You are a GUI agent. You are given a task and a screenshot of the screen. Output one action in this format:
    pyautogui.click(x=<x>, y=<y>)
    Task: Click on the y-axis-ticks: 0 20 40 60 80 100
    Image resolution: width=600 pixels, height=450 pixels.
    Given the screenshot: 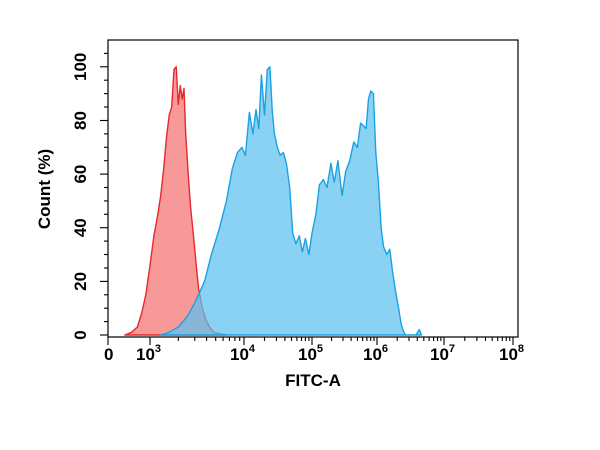 What is the action you would take?
    pyautogui.click(x=89, y=196)
    